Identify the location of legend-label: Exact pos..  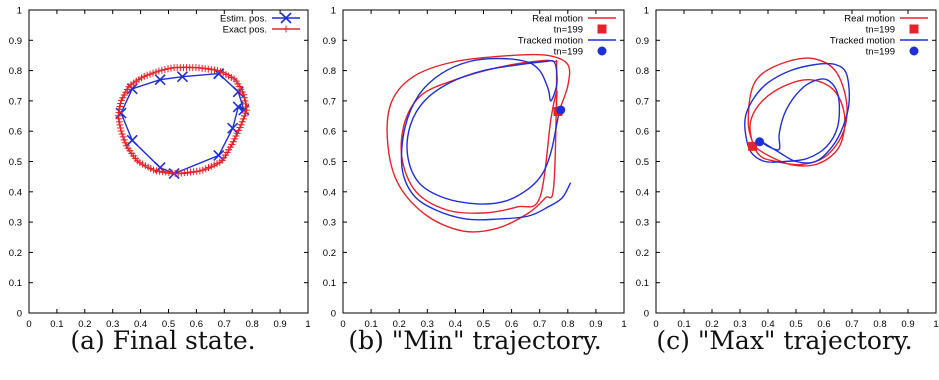
(245, 30).